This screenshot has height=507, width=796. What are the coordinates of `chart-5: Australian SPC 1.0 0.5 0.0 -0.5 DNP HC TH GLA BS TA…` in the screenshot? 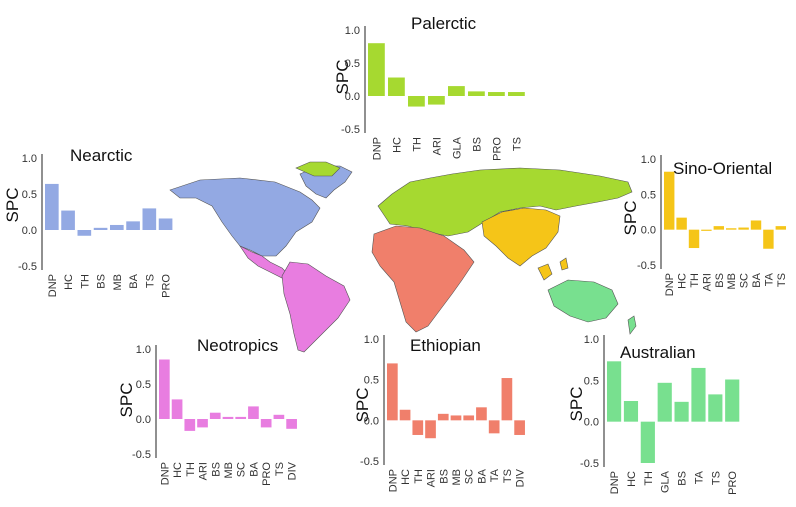 It's located at (653, 414).